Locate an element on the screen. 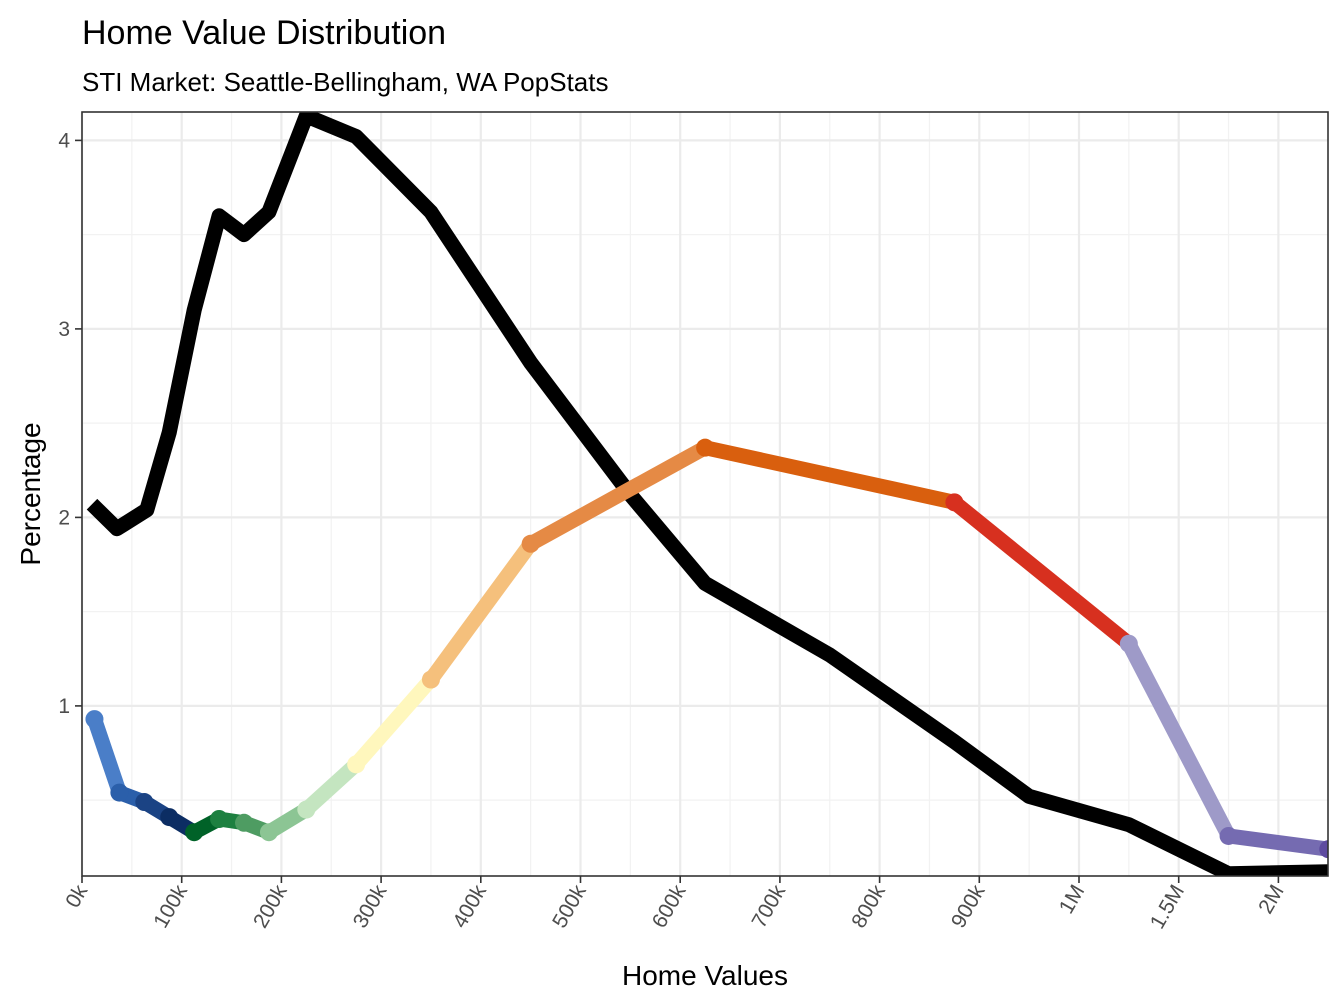 This screenshot has width=1344, height=1008. x-tick-label: 300k is located at coordinates (370, 906).